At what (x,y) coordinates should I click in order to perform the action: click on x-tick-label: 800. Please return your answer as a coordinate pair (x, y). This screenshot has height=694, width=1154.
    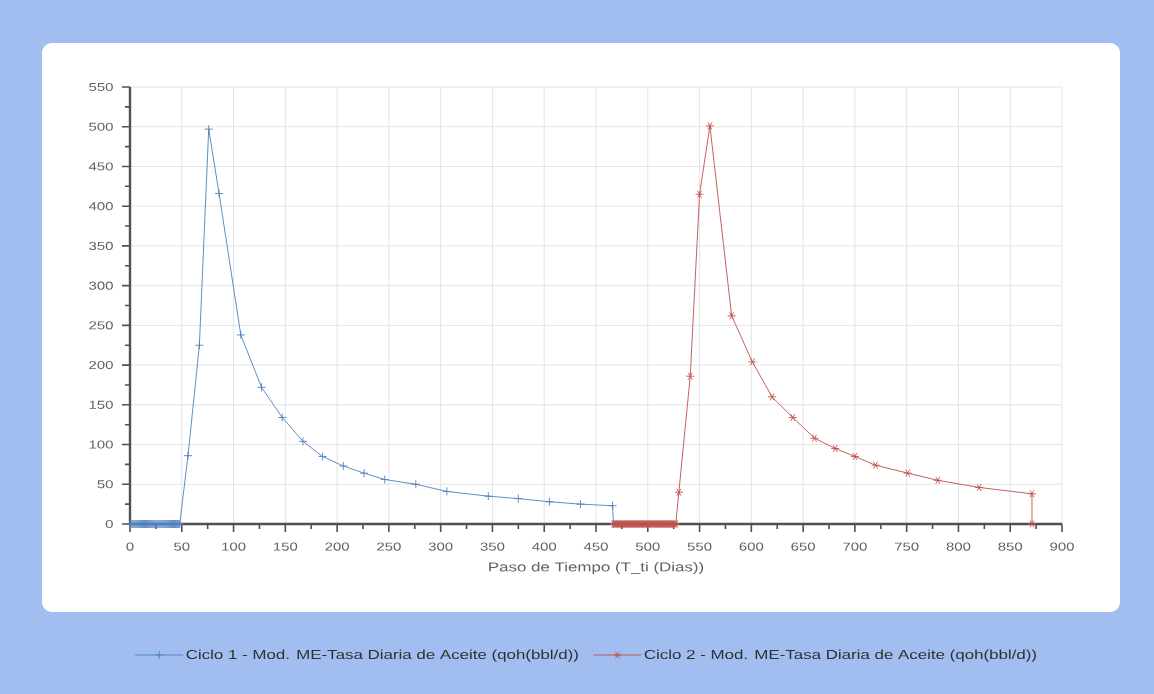
    Looking at the image, I should click on (958, 546).